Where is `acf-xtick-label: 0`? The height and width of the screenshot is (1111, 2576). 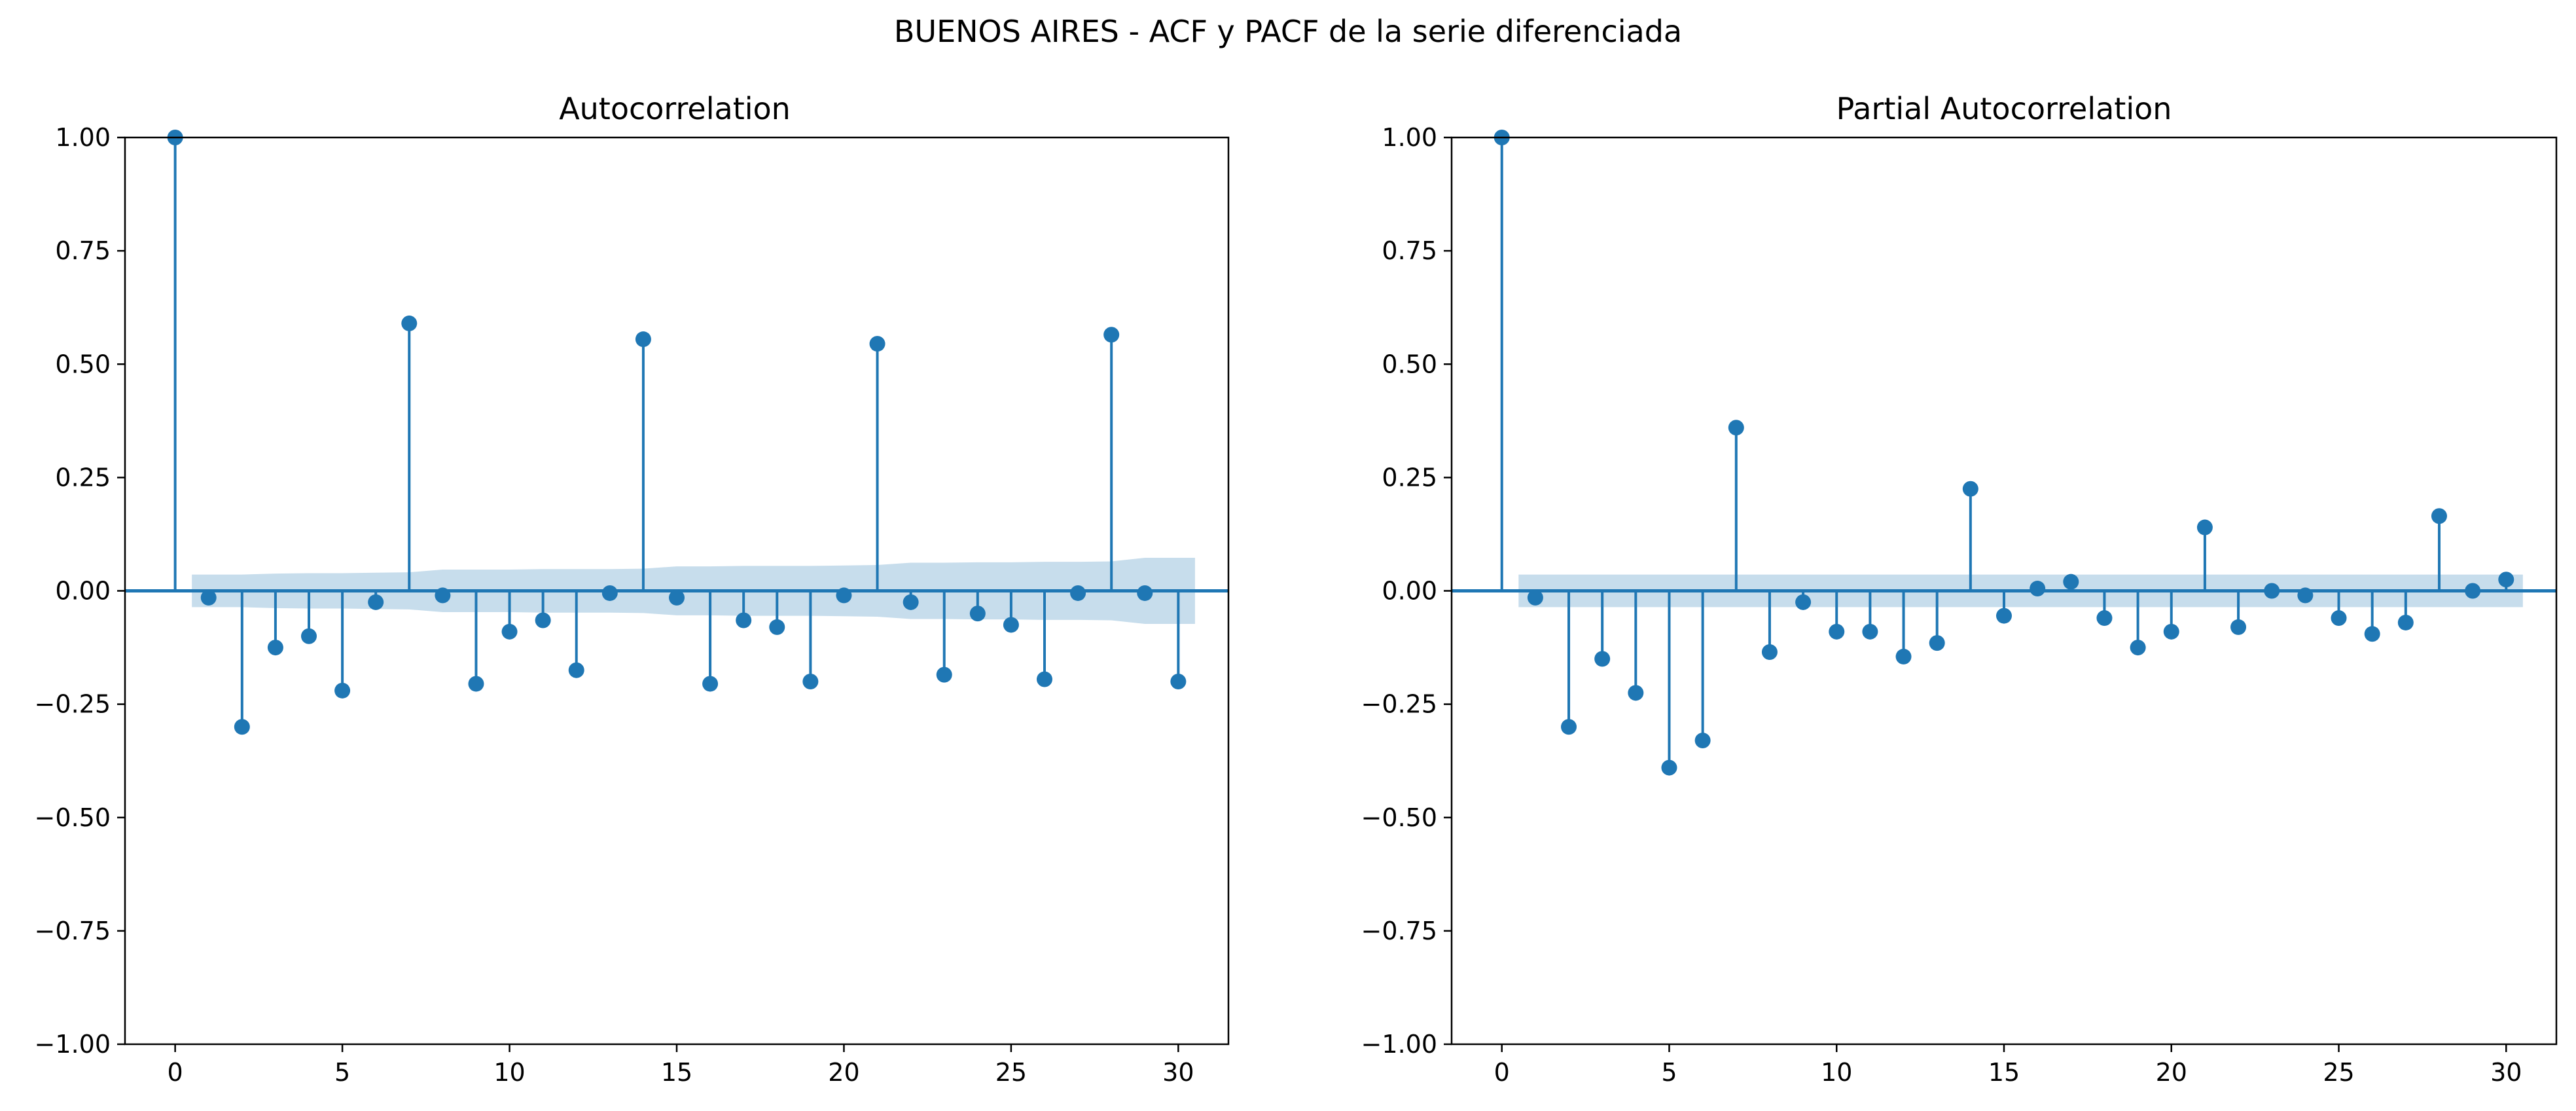
acf-xtick-label: 0 is located at coordinates (175, 1072).